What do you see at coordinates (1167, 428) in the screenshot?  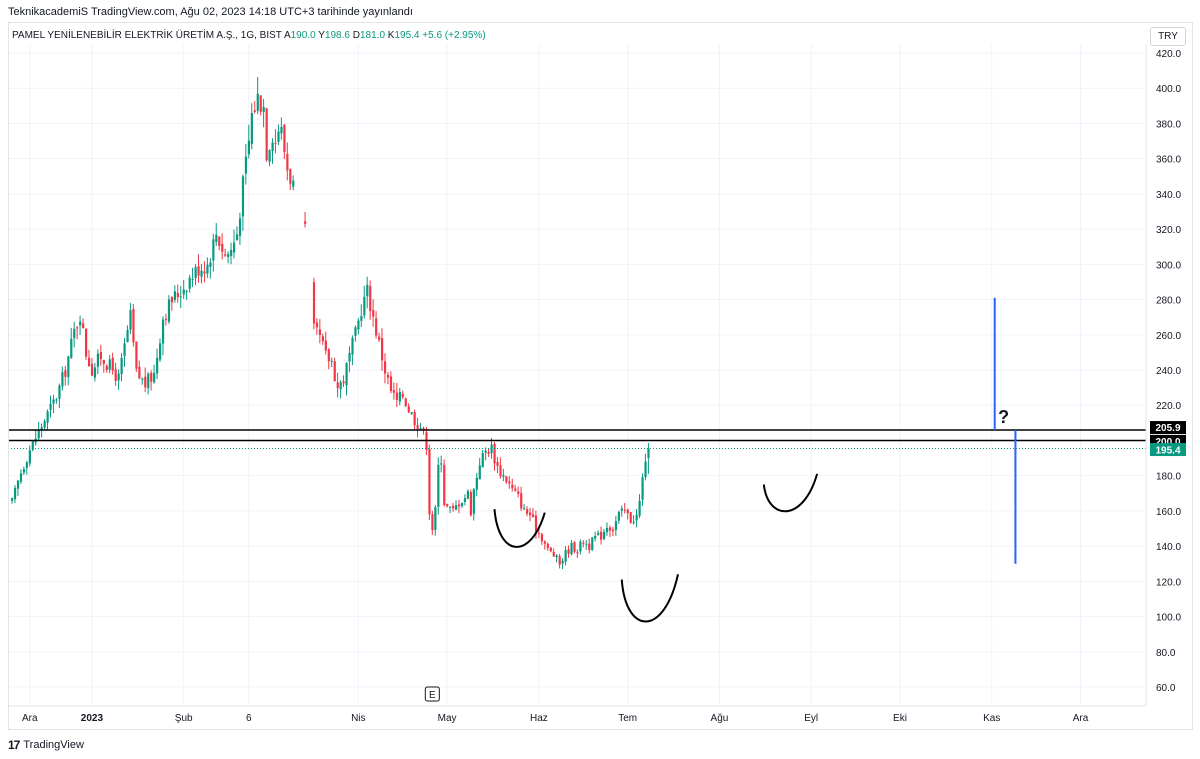 I see `level-price-tag-label: 205.9` at bounding box center [1167, 428].